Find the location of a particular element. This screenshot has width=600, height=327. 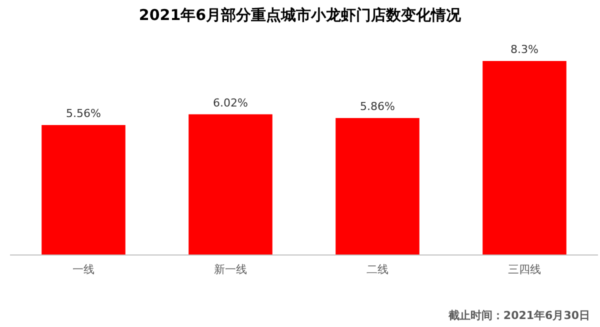

data-label: 5.86% is located at coordinates (377, 107).